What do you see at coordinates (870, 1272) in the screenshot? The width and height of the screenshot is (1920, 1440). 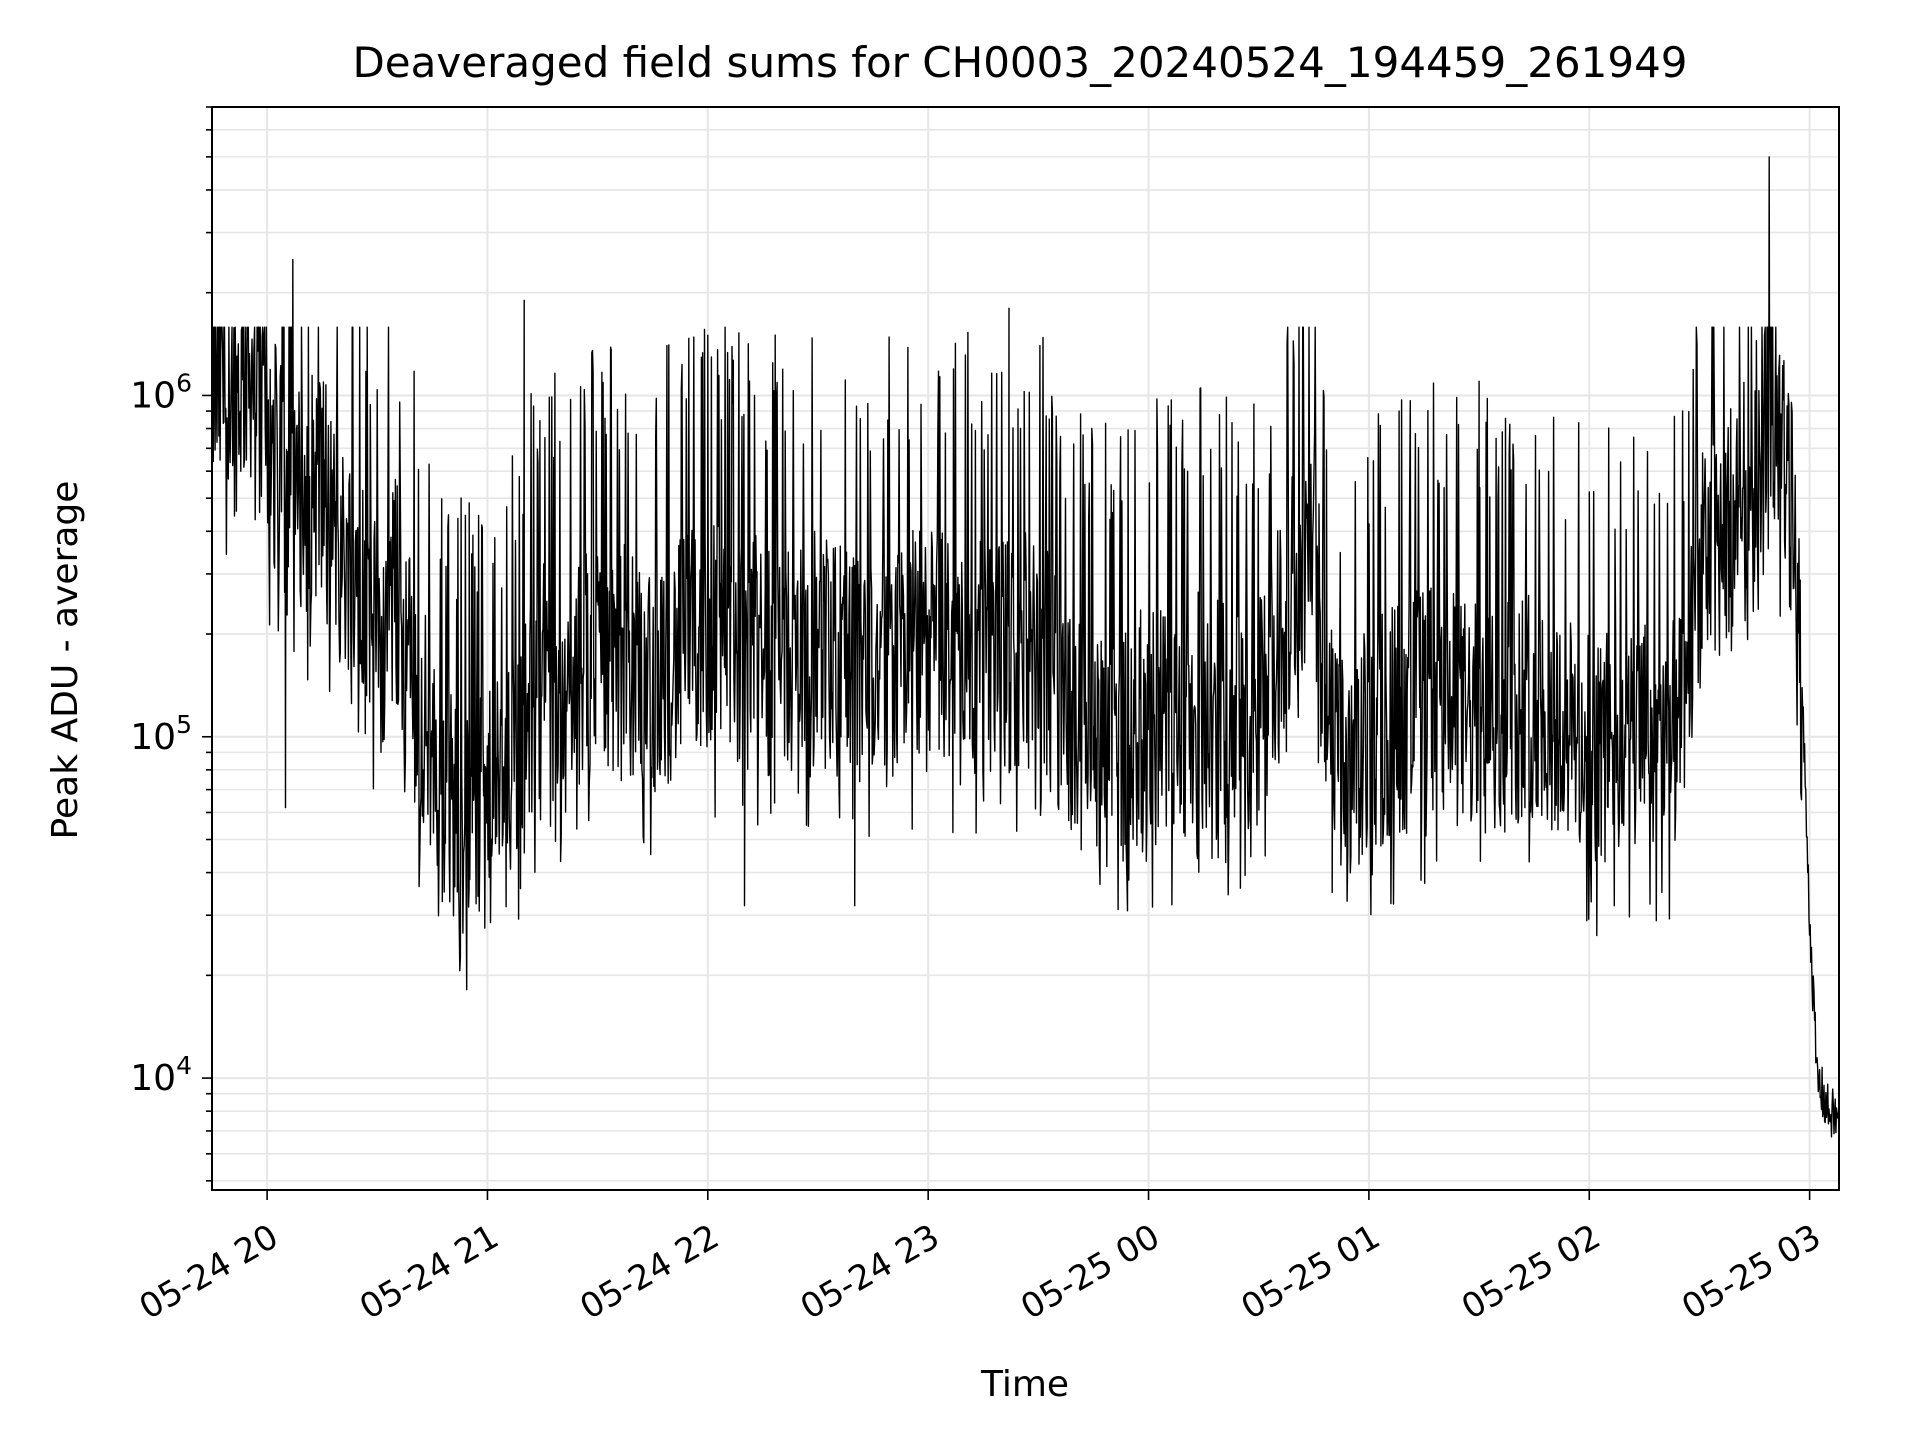 I see `x-tick-label: 05-24 23` at bounding box center [870, 1272].